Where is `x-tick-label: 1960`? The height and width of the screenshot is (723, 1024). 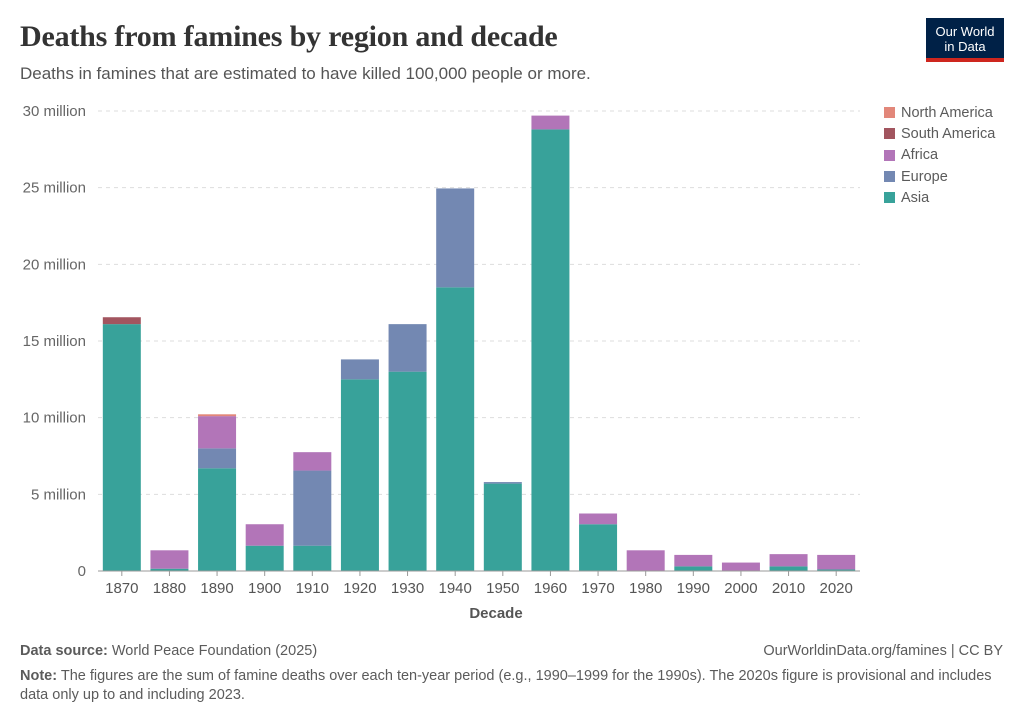
x-tick-label: 1960 is located at coordinates (550, 588).